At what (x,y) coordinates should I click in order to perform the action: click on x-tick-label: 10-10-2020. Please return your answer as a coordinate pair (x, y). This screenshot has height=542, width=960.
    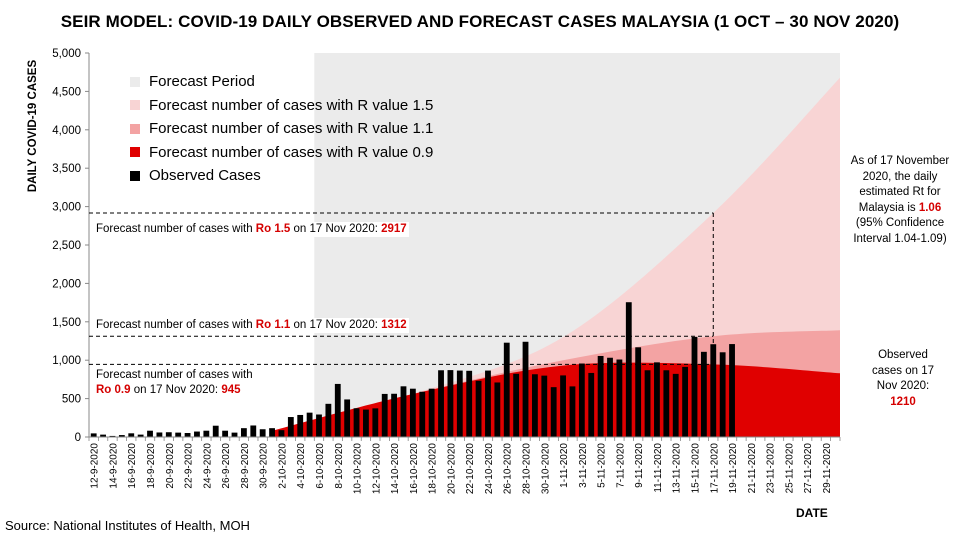
    Looking at the image, I should click on (358, 469).